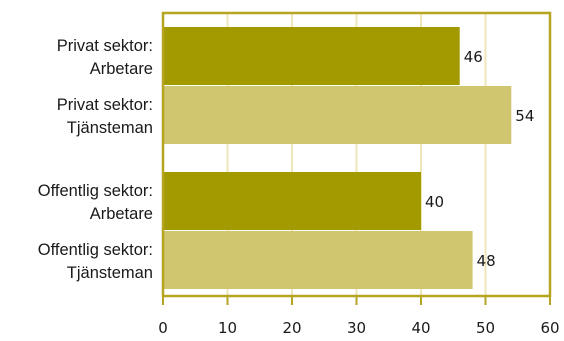 The image size is (564, 341). I want to click on category-label-3-line-1: Offentlig sektor:, so click(95, 191).